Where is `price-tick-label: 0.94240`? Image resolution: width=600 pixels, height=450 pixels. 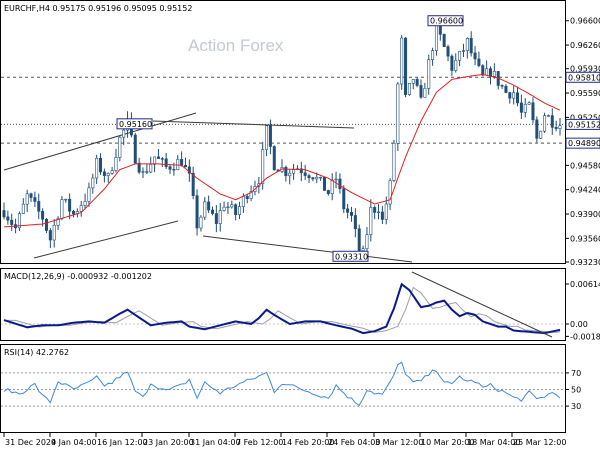
price-tick-label: 0.94240 is located at coordinates (585, 190).